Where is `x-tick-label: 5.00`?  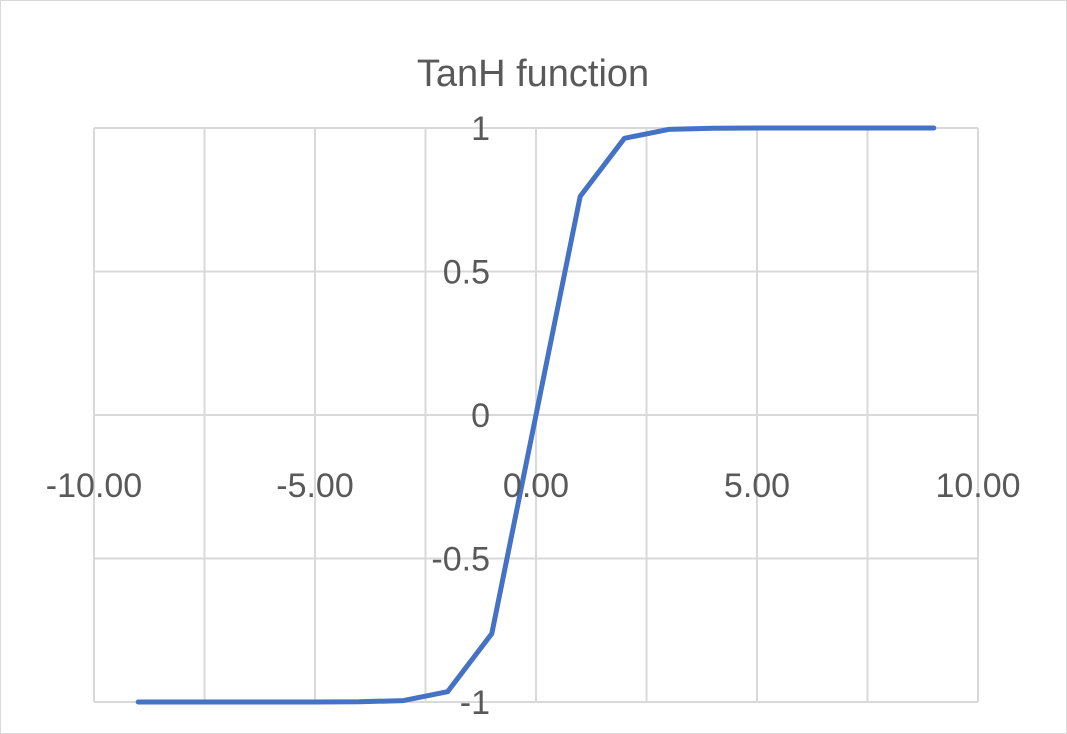 x-tick-label: 5.00 is located at coordinates (757, 486).